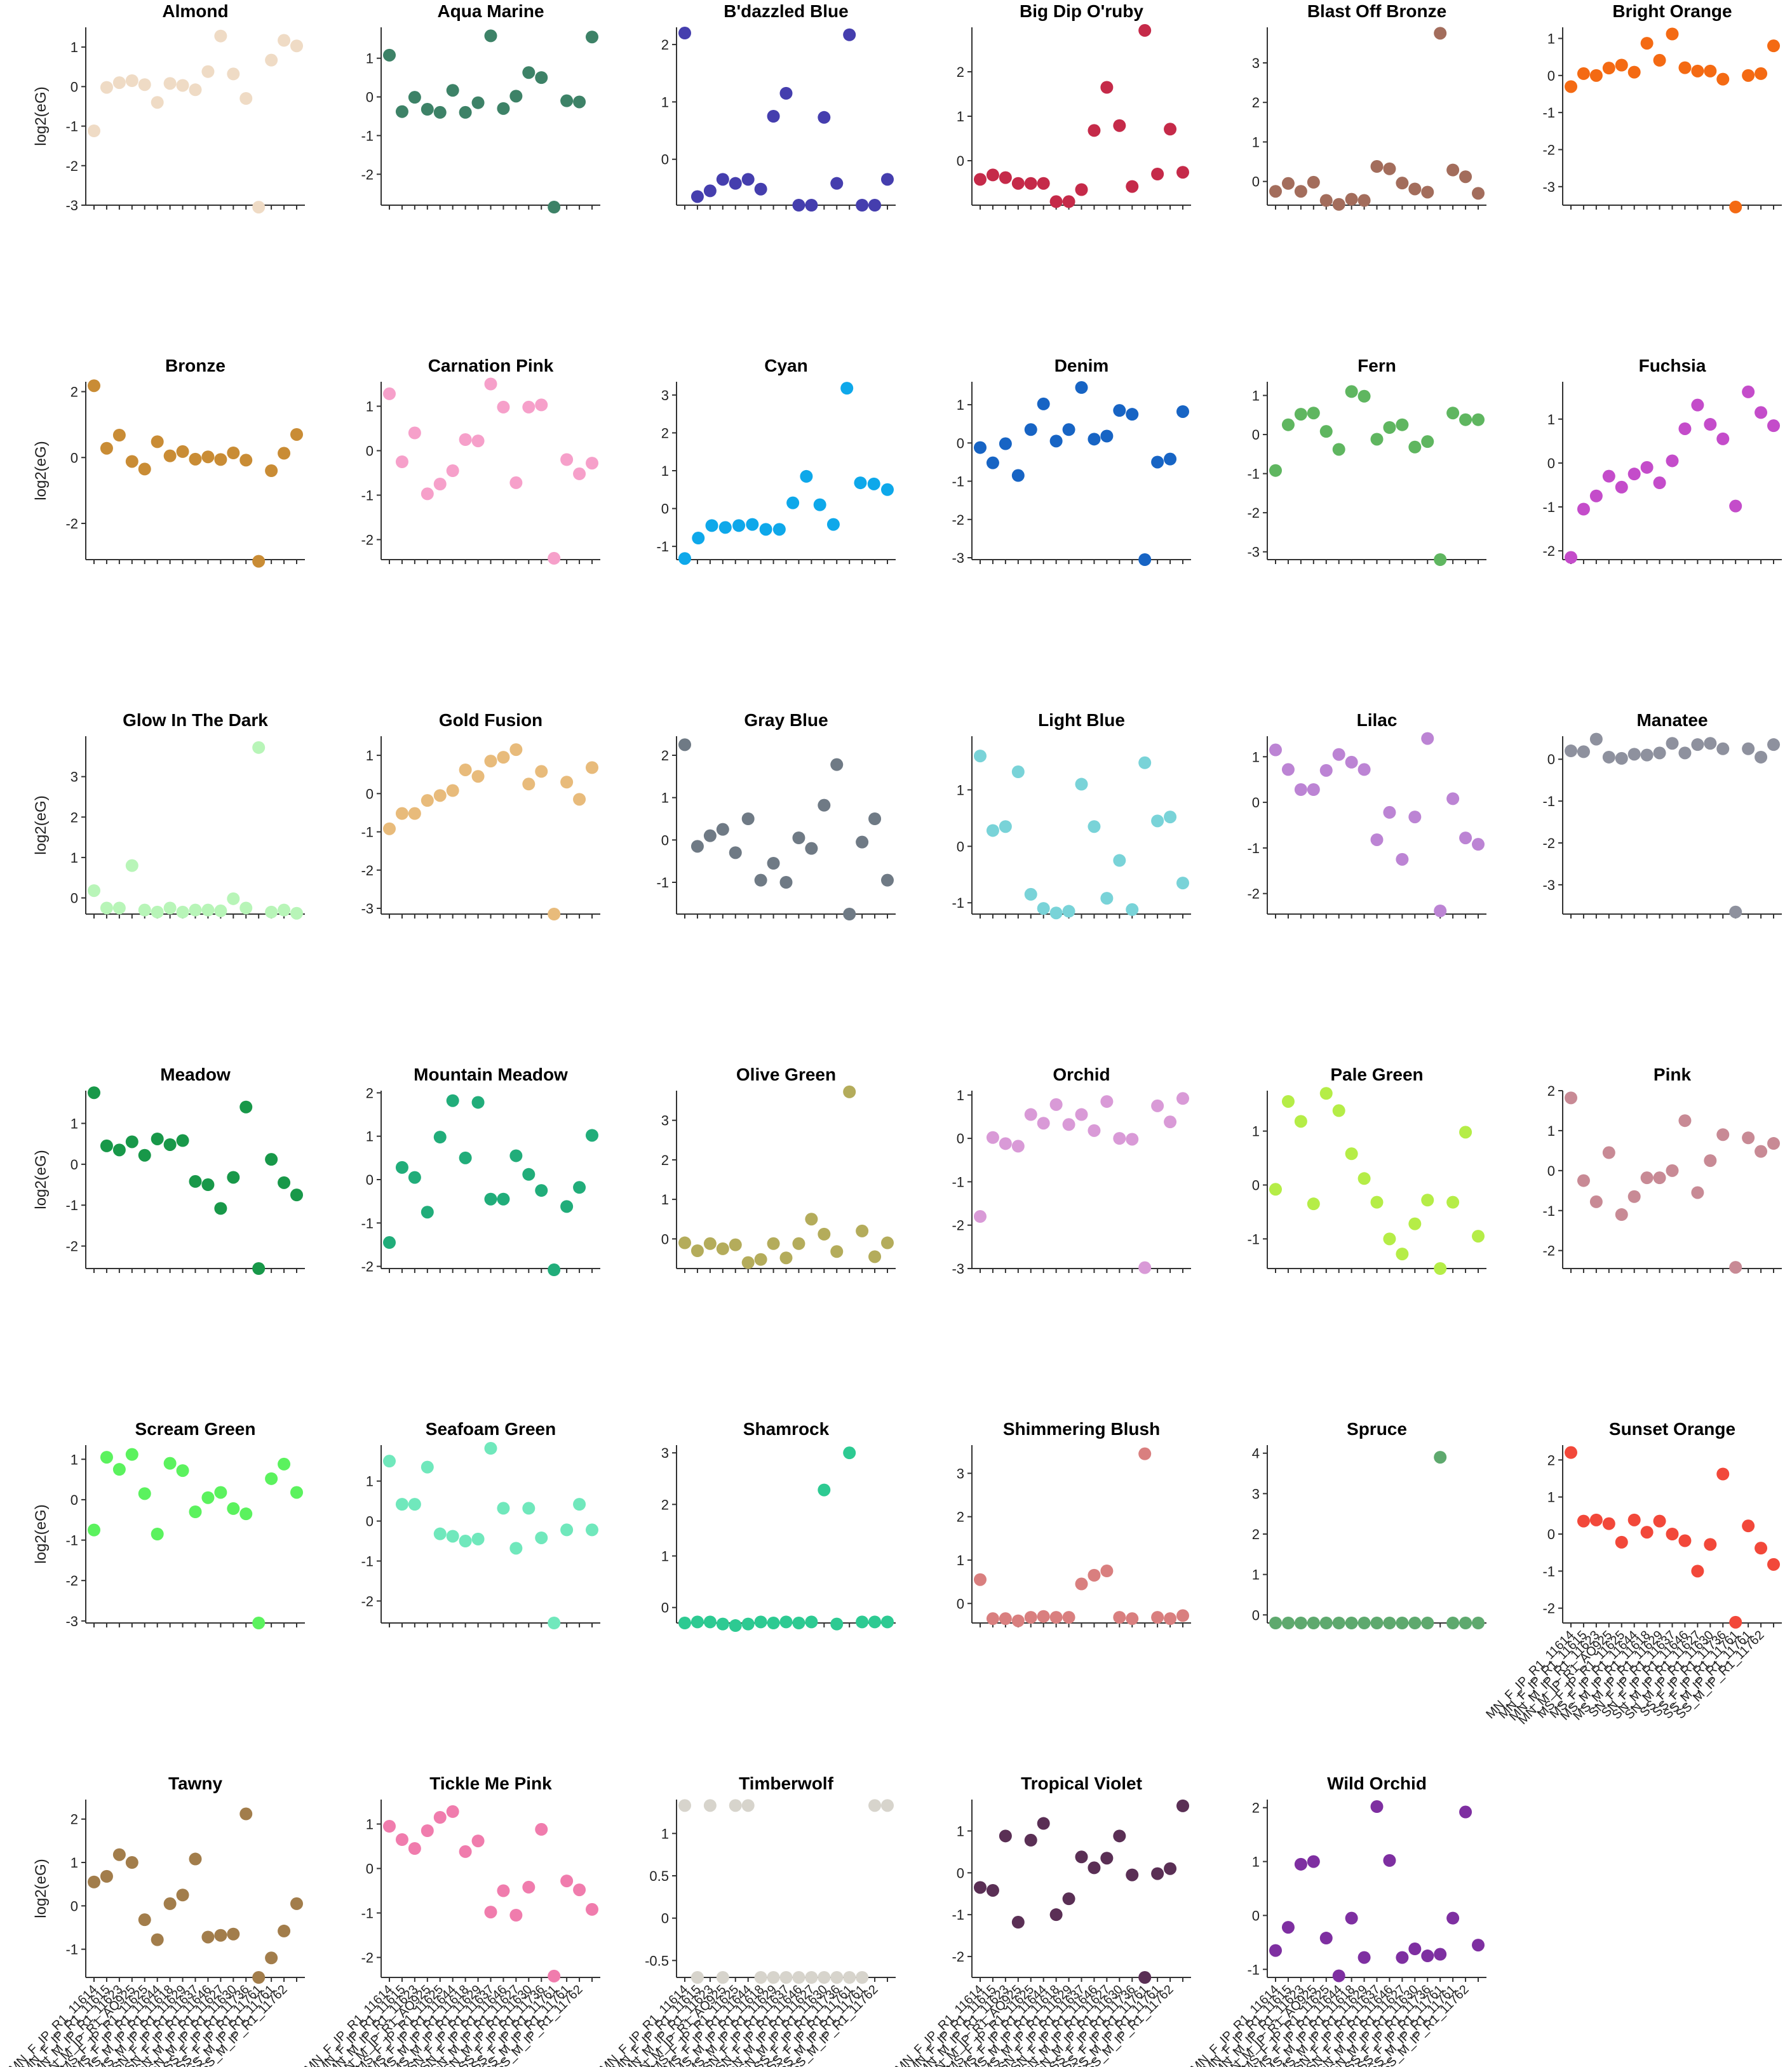  What do you see at coordinates (491, 1429) in the screenshot?
I see `facet-title: Seafoam Green` at bounding box center [491, 1429].